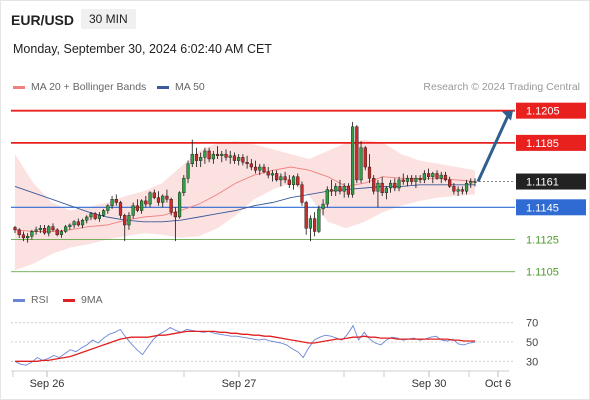 This screenshot has width=590, height=400. I want to click on price-label: 1.1161, so click(542, 183).